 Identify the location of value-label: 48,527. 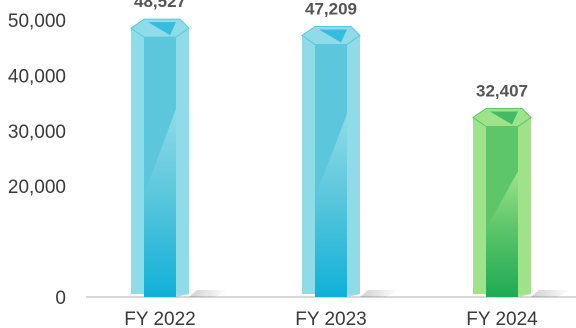
(160, 5).